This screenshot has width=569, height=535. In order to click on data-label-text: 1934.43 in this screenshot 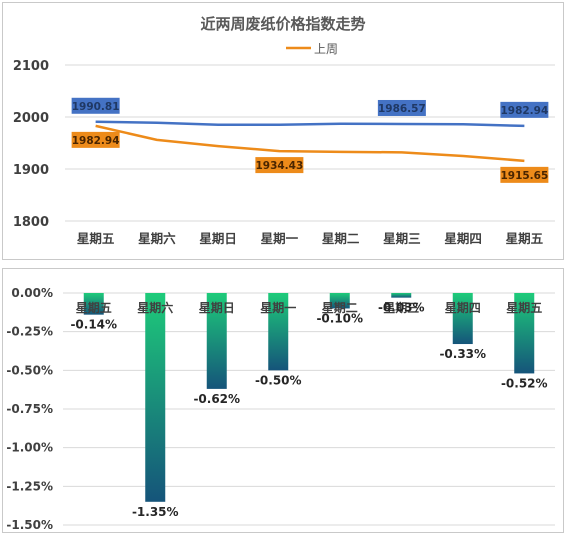, I will do `click(279, 166)`.